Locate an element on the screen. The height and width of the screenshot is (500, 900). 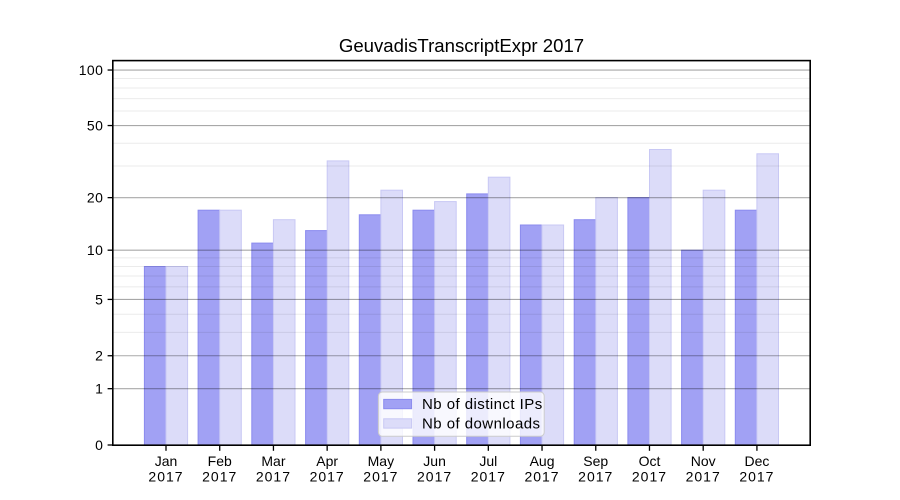
svg-text: Dec is located at coordinates (756, 461).